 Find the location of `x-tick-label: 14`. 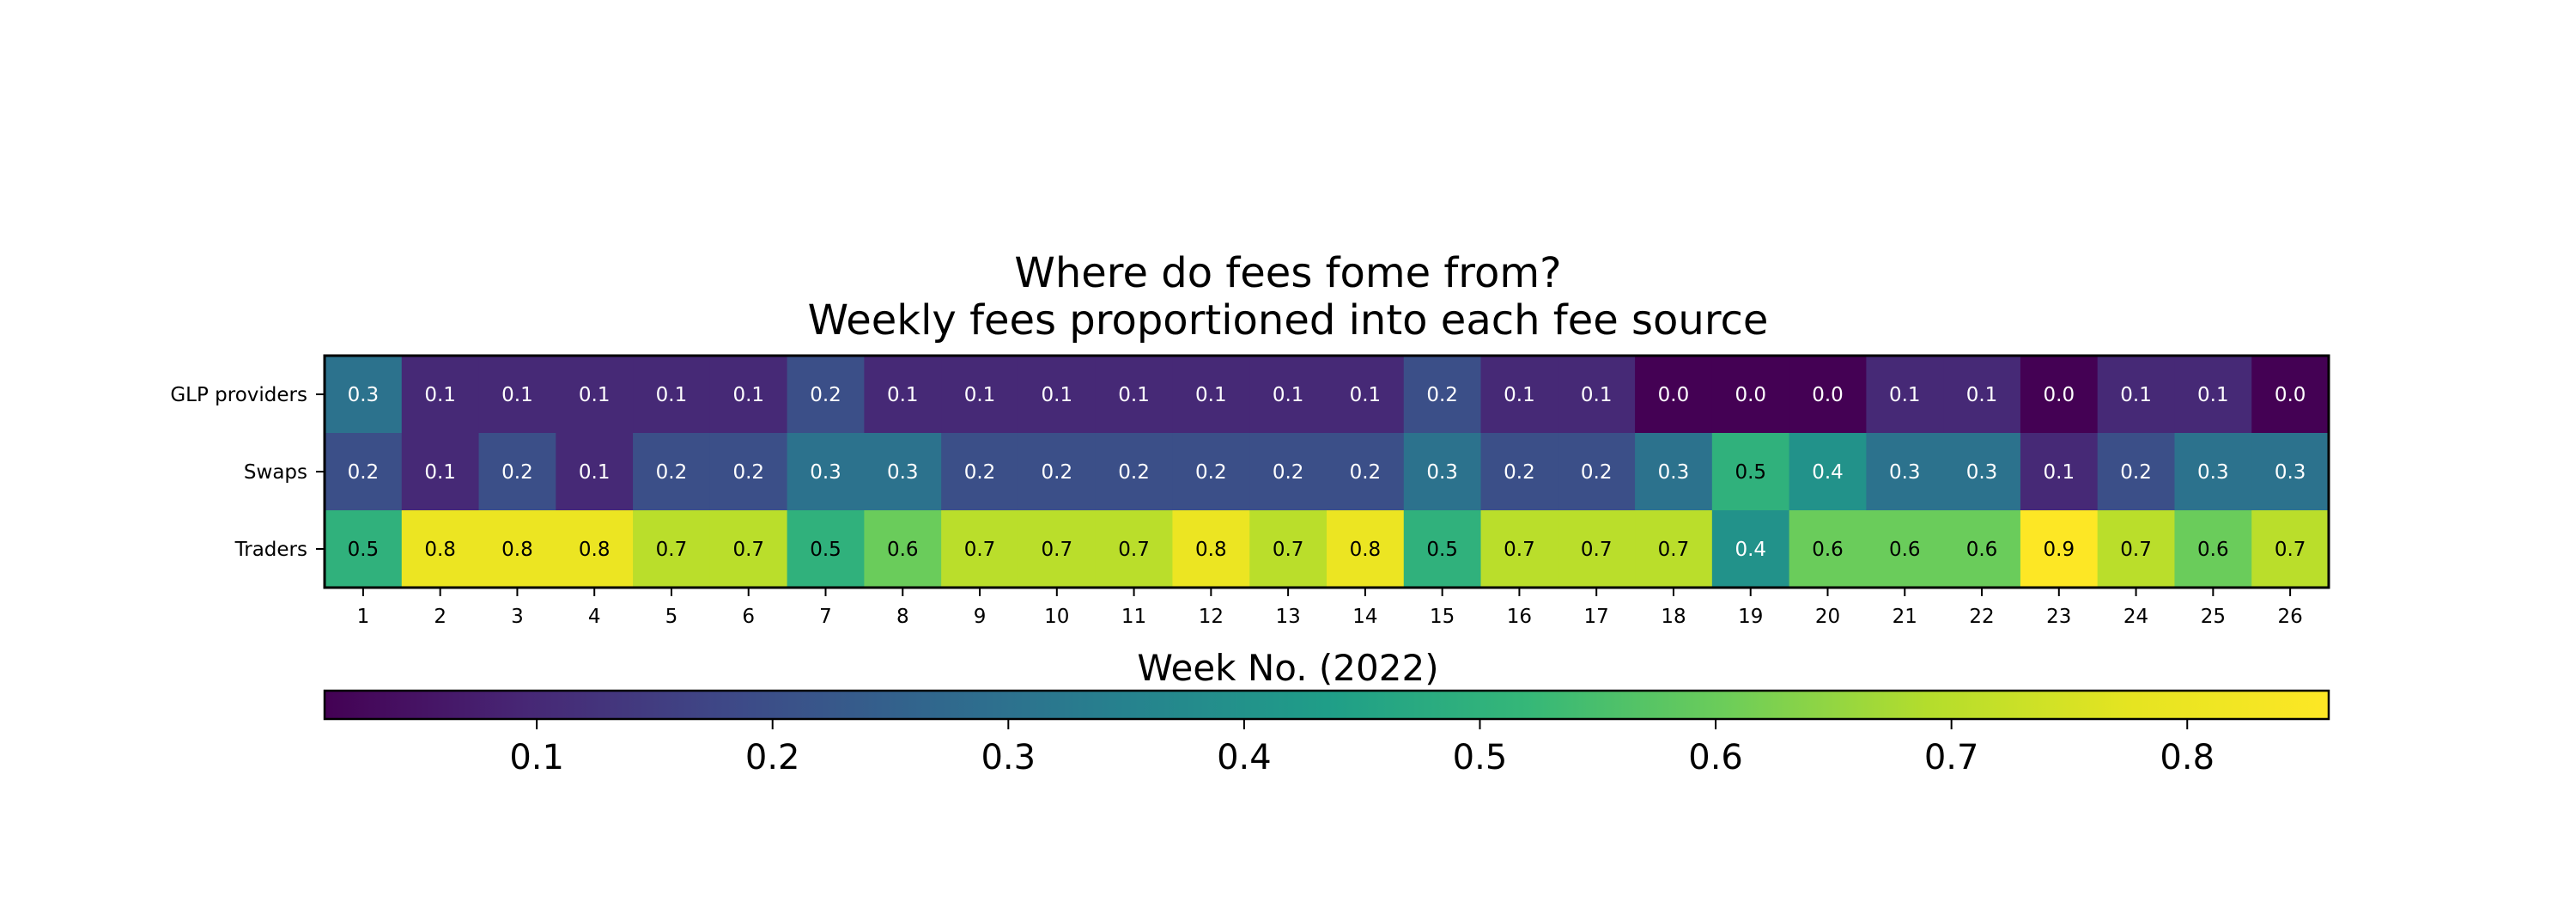

x-tick-label: 14 is located at coordinates (1364, 617).